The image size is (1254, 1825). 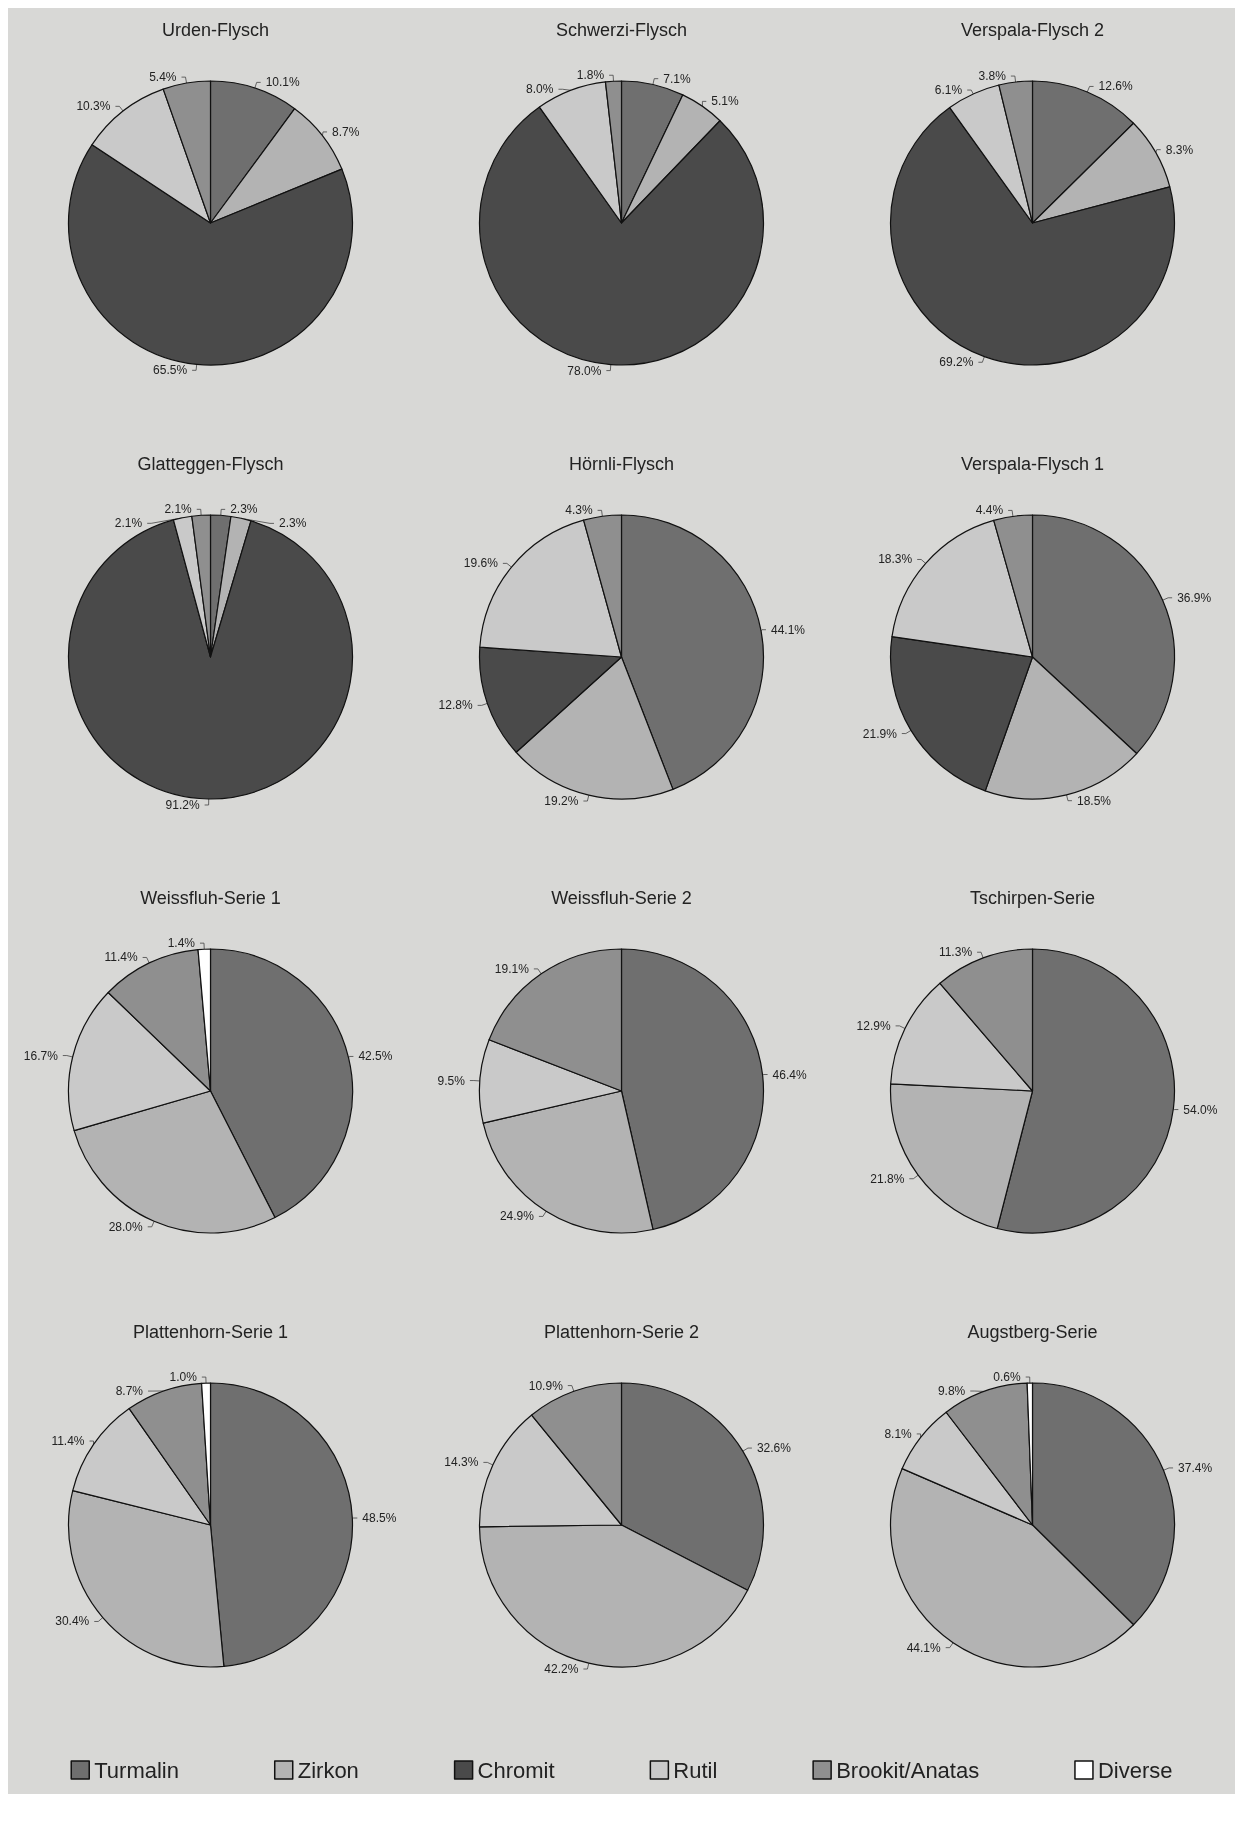 I want to click on data-label: 1.8%, so click(x=590, y=75).